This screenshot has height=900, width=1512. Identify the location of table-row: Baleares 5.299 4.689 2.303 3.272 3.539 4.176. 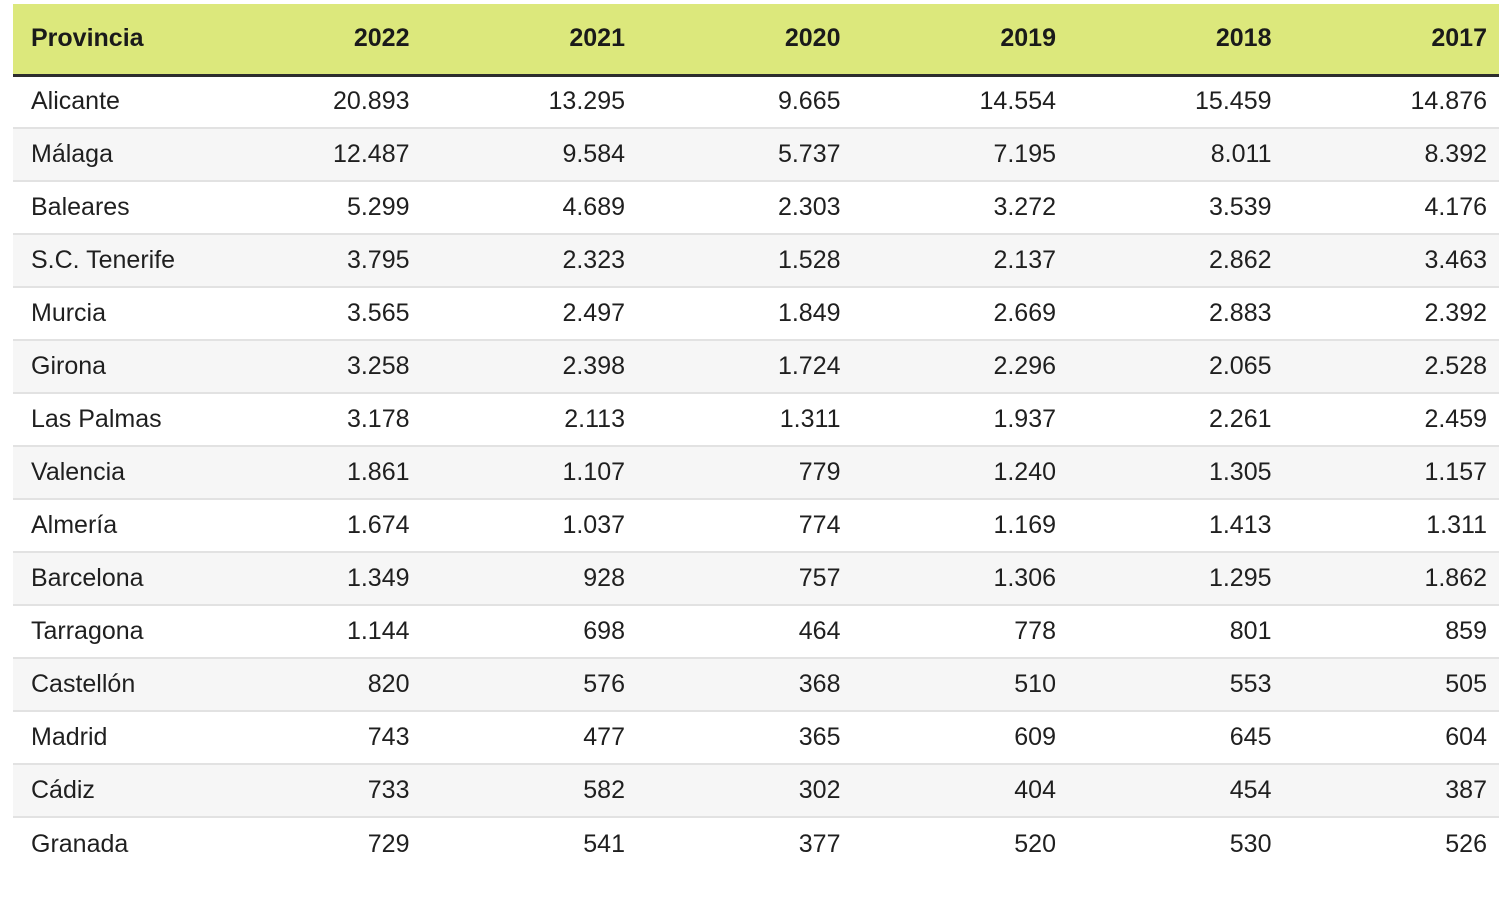
(756, 207).